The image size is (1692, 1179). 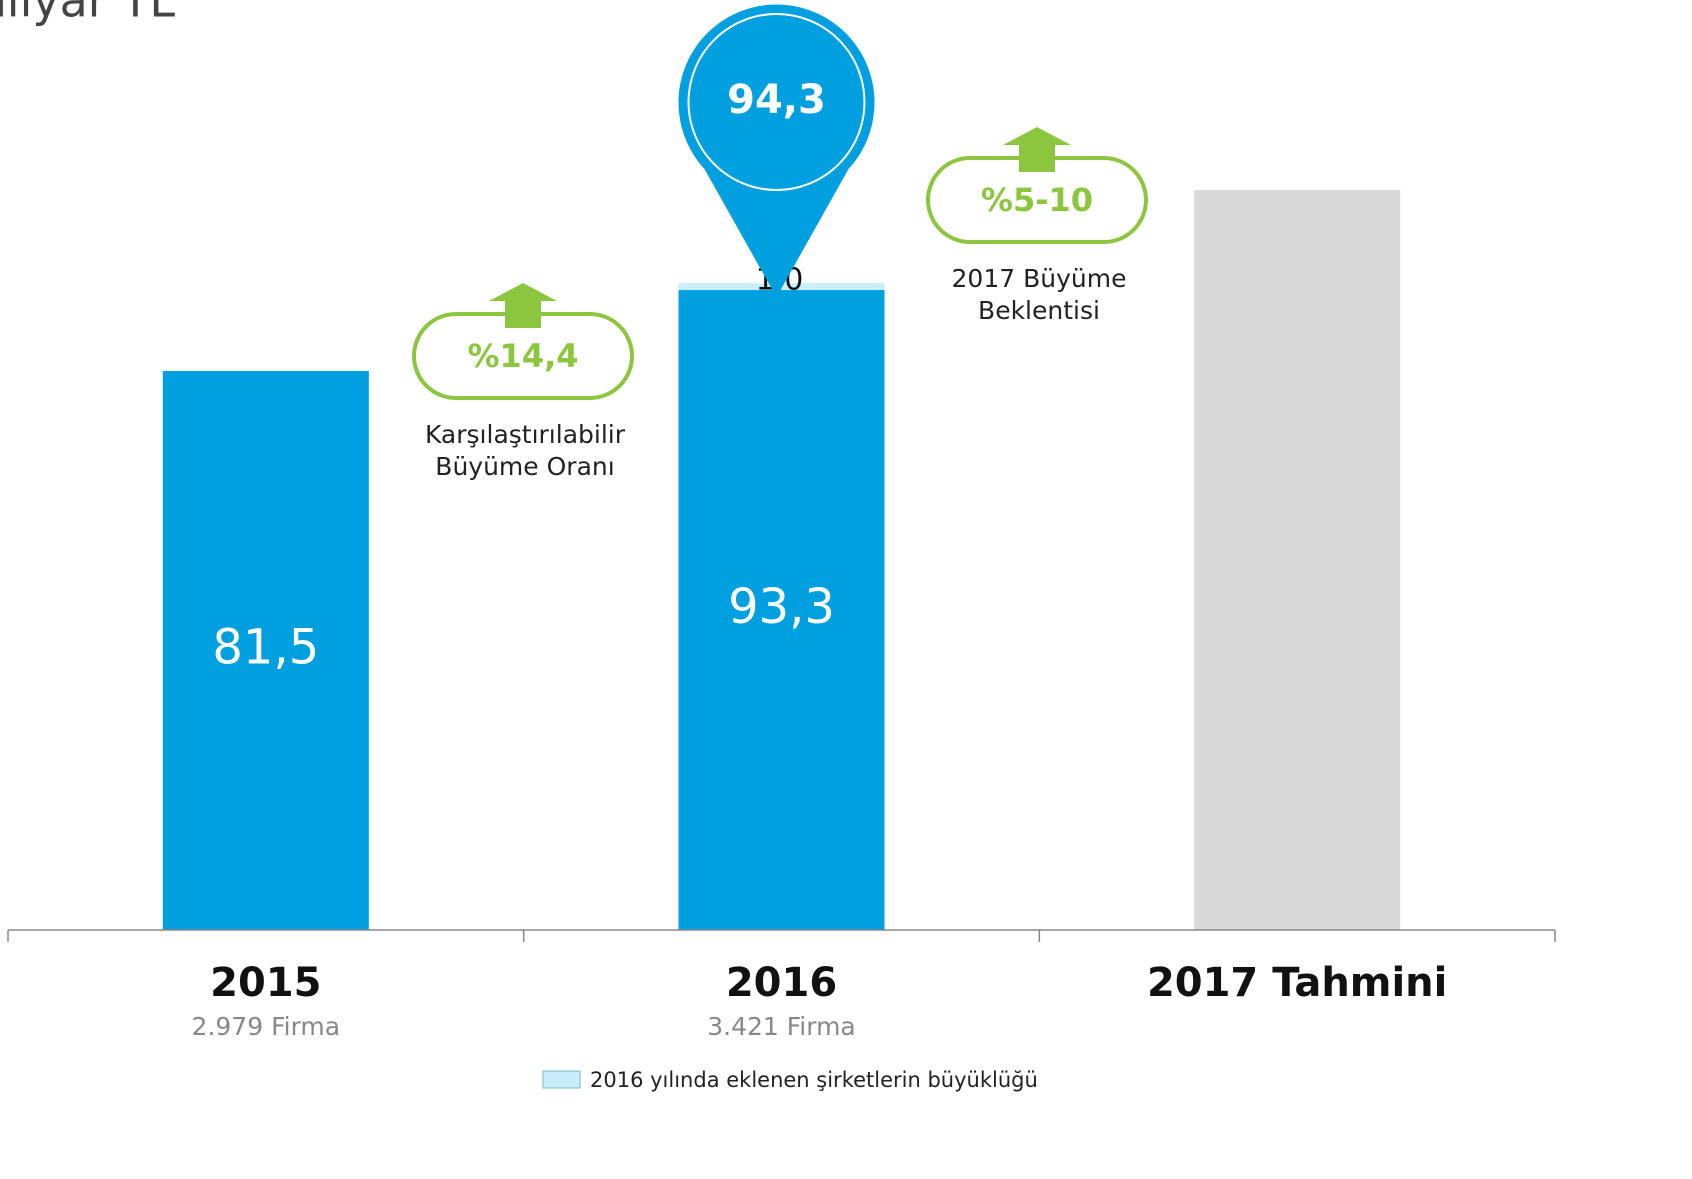 I want to click on growth-value: %14,4, so click(x=522, y=356).